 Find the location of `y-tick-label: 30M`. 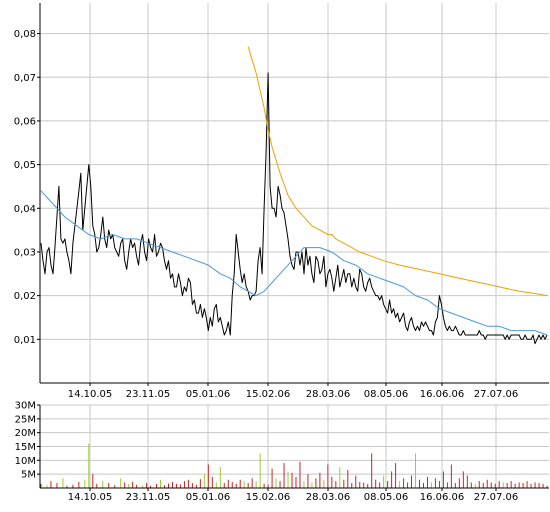

y-tick-label: 30M is located at coordinates (25, 406).